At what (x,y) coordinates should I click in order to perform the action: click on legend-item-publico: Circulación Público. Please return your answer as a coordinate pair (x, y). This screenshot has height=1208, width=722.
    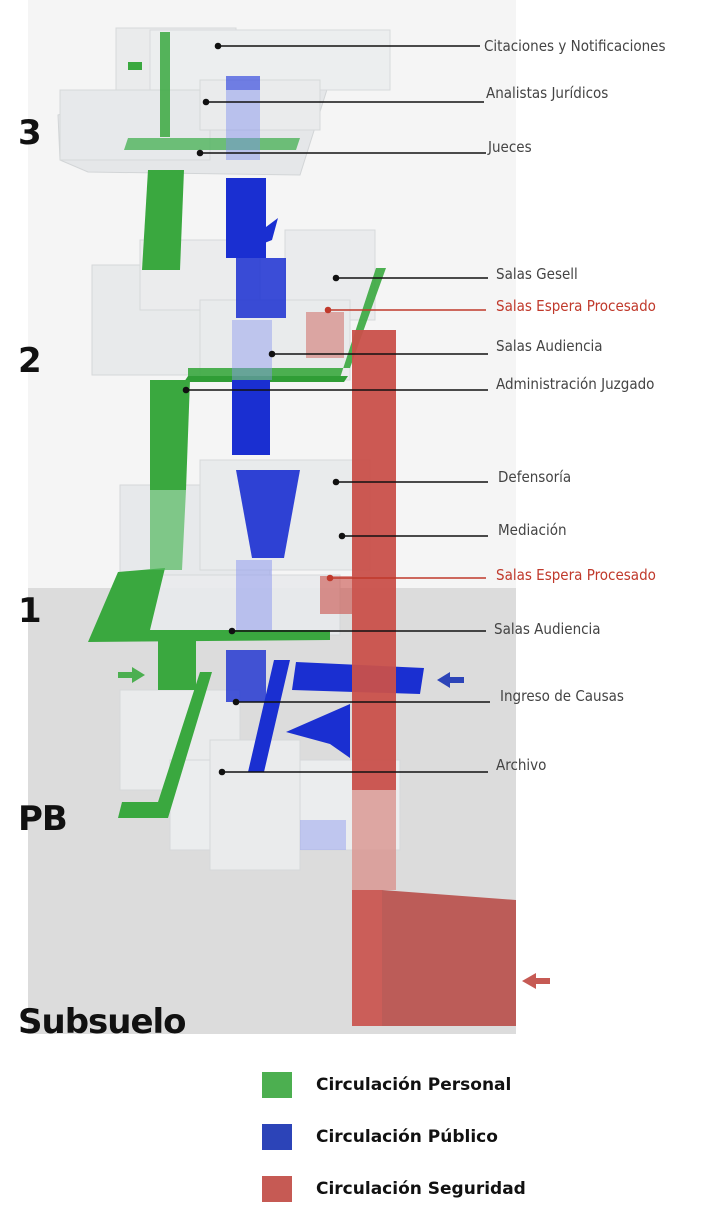
    Looking at the image, I should click on (380, 1137).